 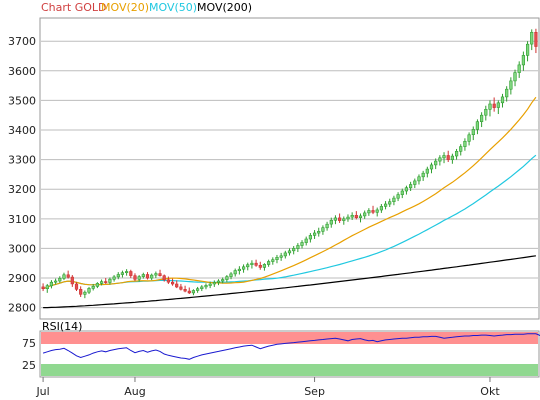 What do you see at coordinates (62, 326) in the screenshot?
I see `rsi-label: RSI(14)` at bounding box center [62, 326].